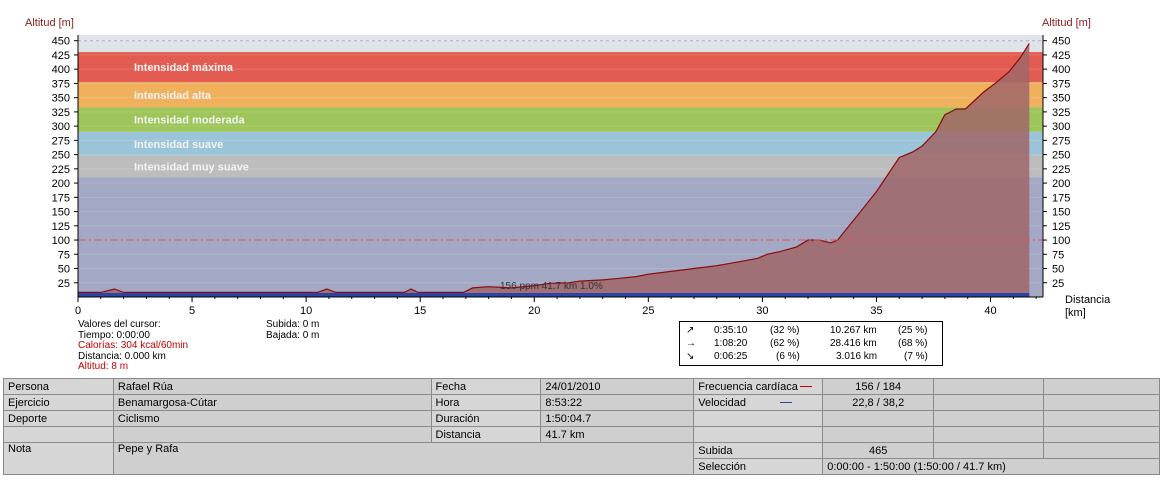 The height and width of the screenshot is (481, 1162). Describe the element at coordinates (133, 346) in the screenshot. I see `cursor-calories: Calorías: 304 kcal/60min` at that location.